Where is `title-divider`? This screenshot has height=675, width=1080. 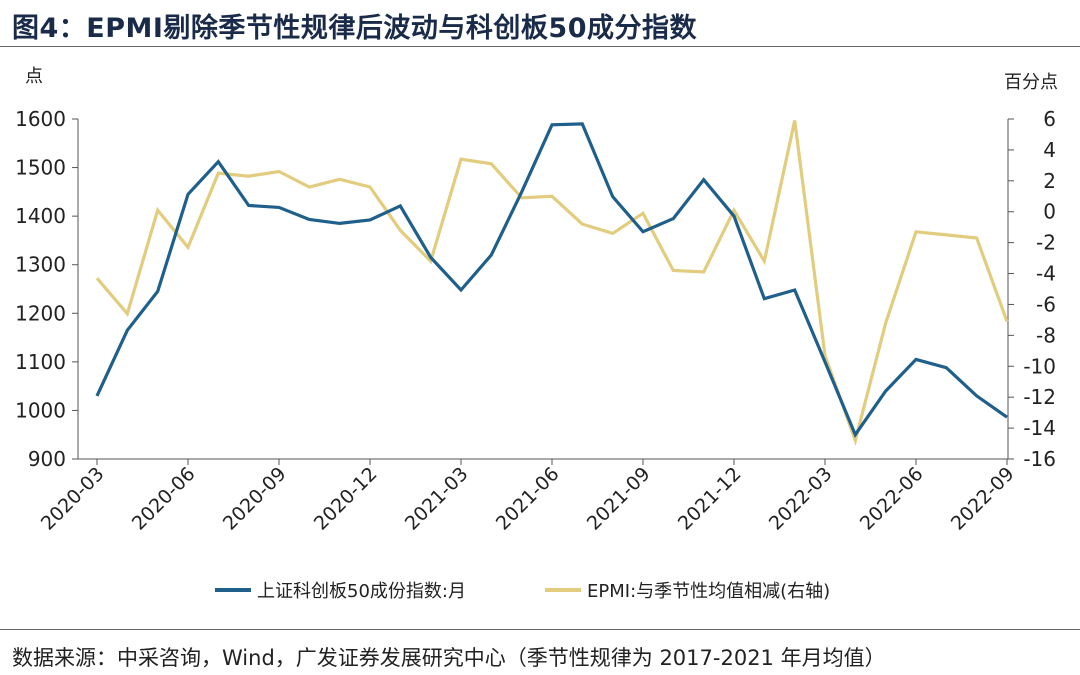 title-divider is located at coordinates (540, 46).